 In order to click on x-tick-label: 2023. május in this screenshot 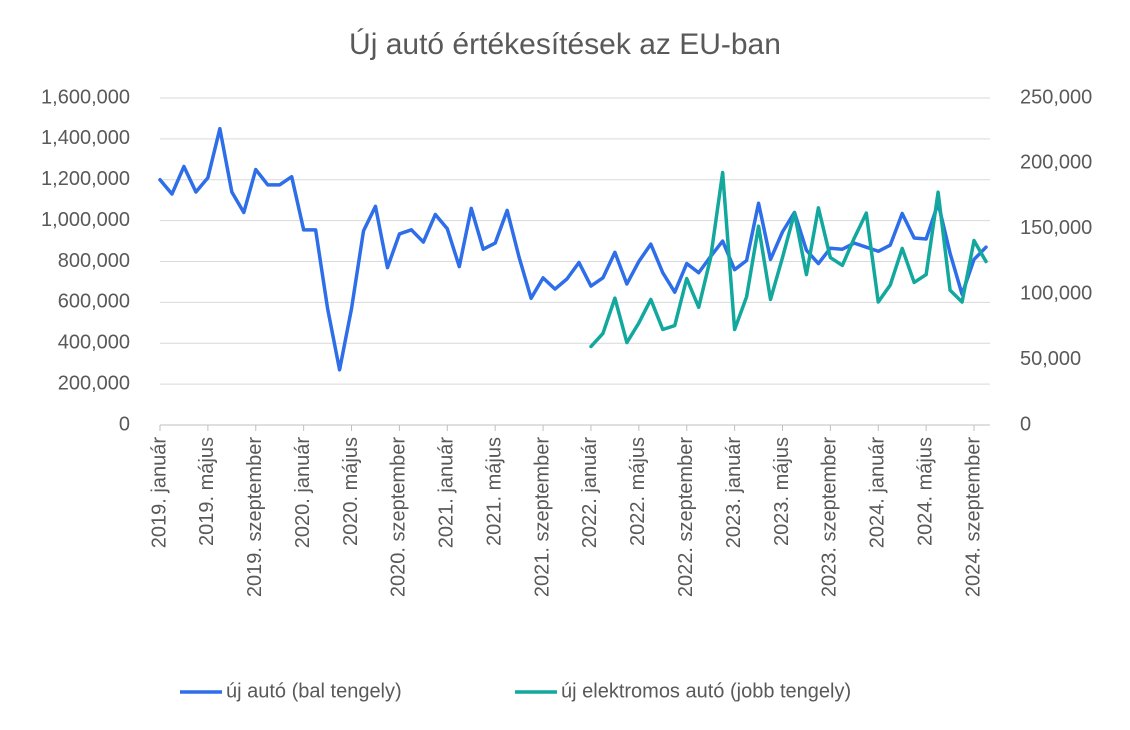, I will do `click(782, 491)`.